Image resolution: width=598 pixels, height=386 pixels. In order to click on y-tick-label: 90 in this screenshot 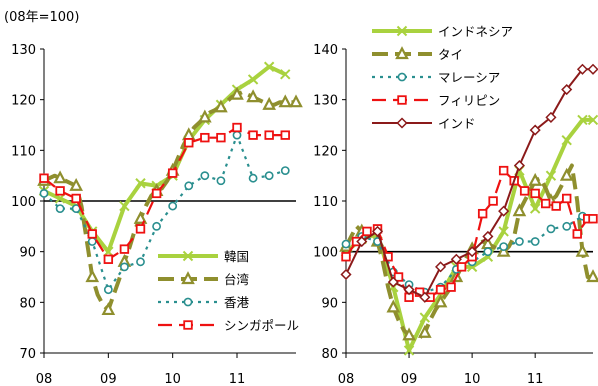, I will do `click(329, 303)`.